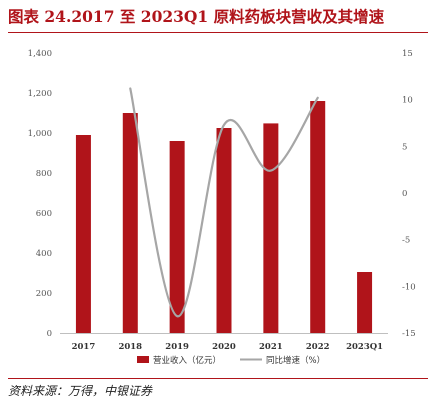 This screenshot has height=411, width=437. Describe the element at coordinates (40, 94) in the screenshot. I see `left-tick-label: 1,200` at that location.